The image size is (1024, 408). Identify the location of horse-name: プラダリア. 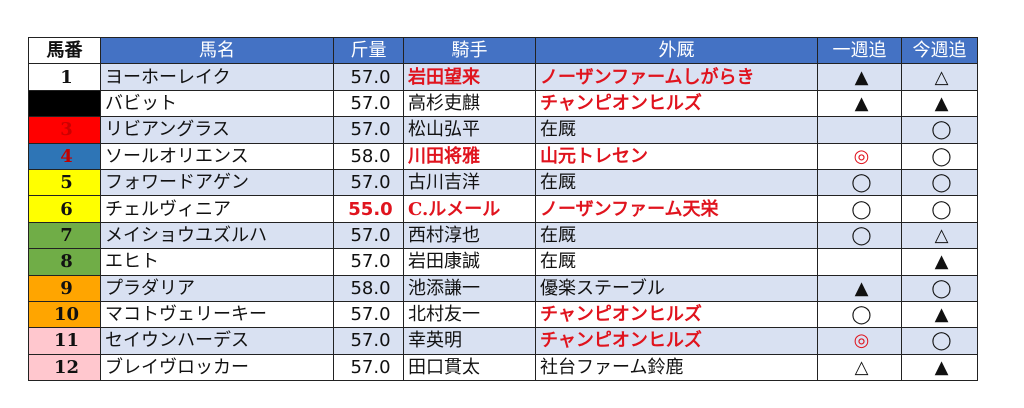
(217, 288).